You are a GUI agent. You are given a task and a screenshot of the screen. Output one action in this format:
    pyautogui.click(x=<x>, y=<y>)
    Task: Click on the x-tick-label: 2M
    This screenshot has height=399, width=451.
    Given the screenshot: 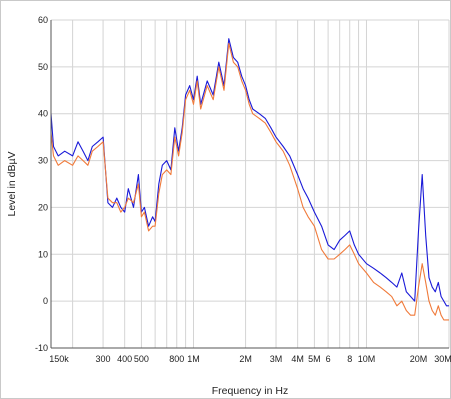 What is the action you would take?
    pyautogui.click(x=245, y=359)
    